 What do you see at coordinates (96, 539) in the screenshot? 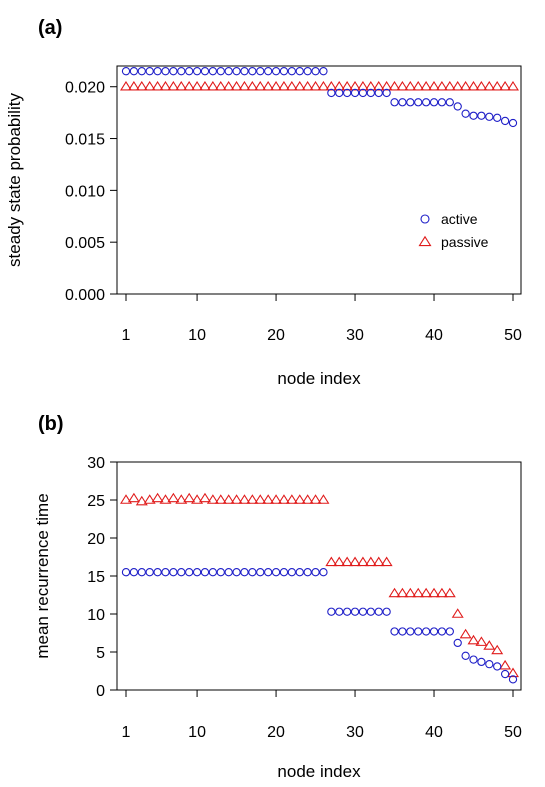
I see `y-tick-label: 20` at bounding box center [96, 539].